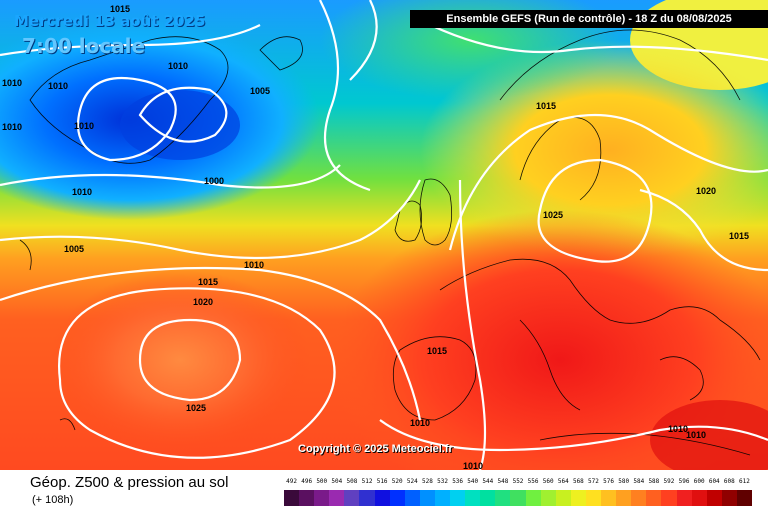 The height and width of the screenshot is (512, 768). What do you see at coordinates (382, 481) in the screenshot?
I see `scale-tick-label: 516` at bounding box center [382, 481].